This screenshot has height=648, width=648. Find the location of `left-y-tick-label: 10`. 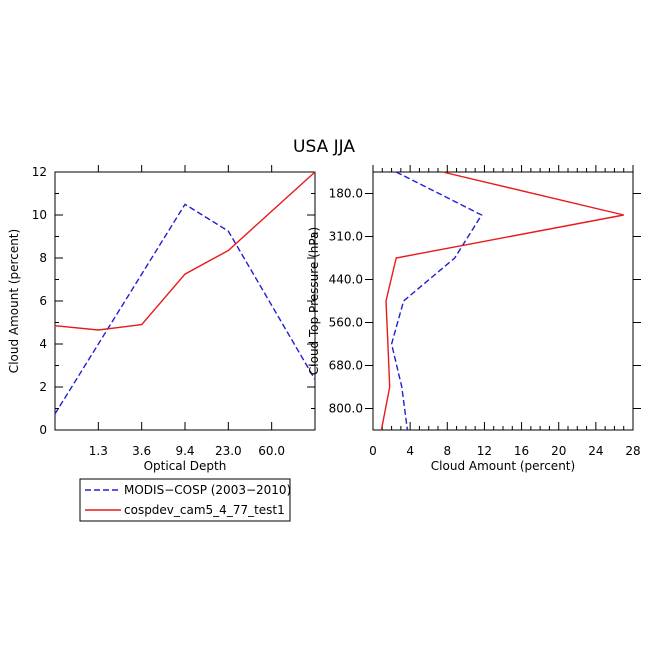

left-y-tick-label: 10 is located at coordinates (39, 215).